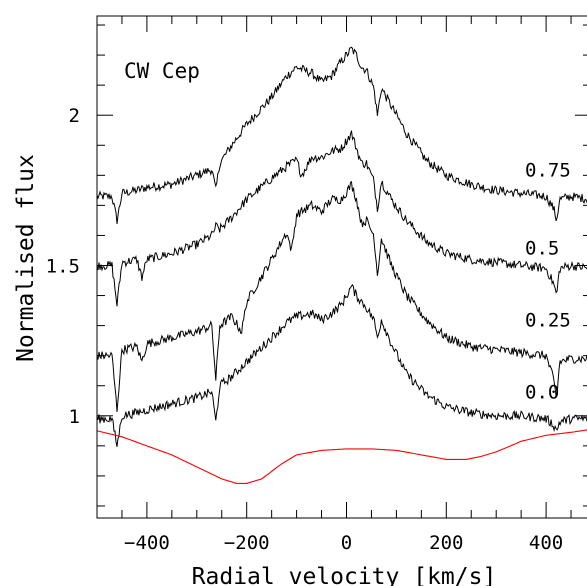  Describe the element at coordinates (247, 543) in the screenshot. I see `x-tick-label-1: −200` at that location.